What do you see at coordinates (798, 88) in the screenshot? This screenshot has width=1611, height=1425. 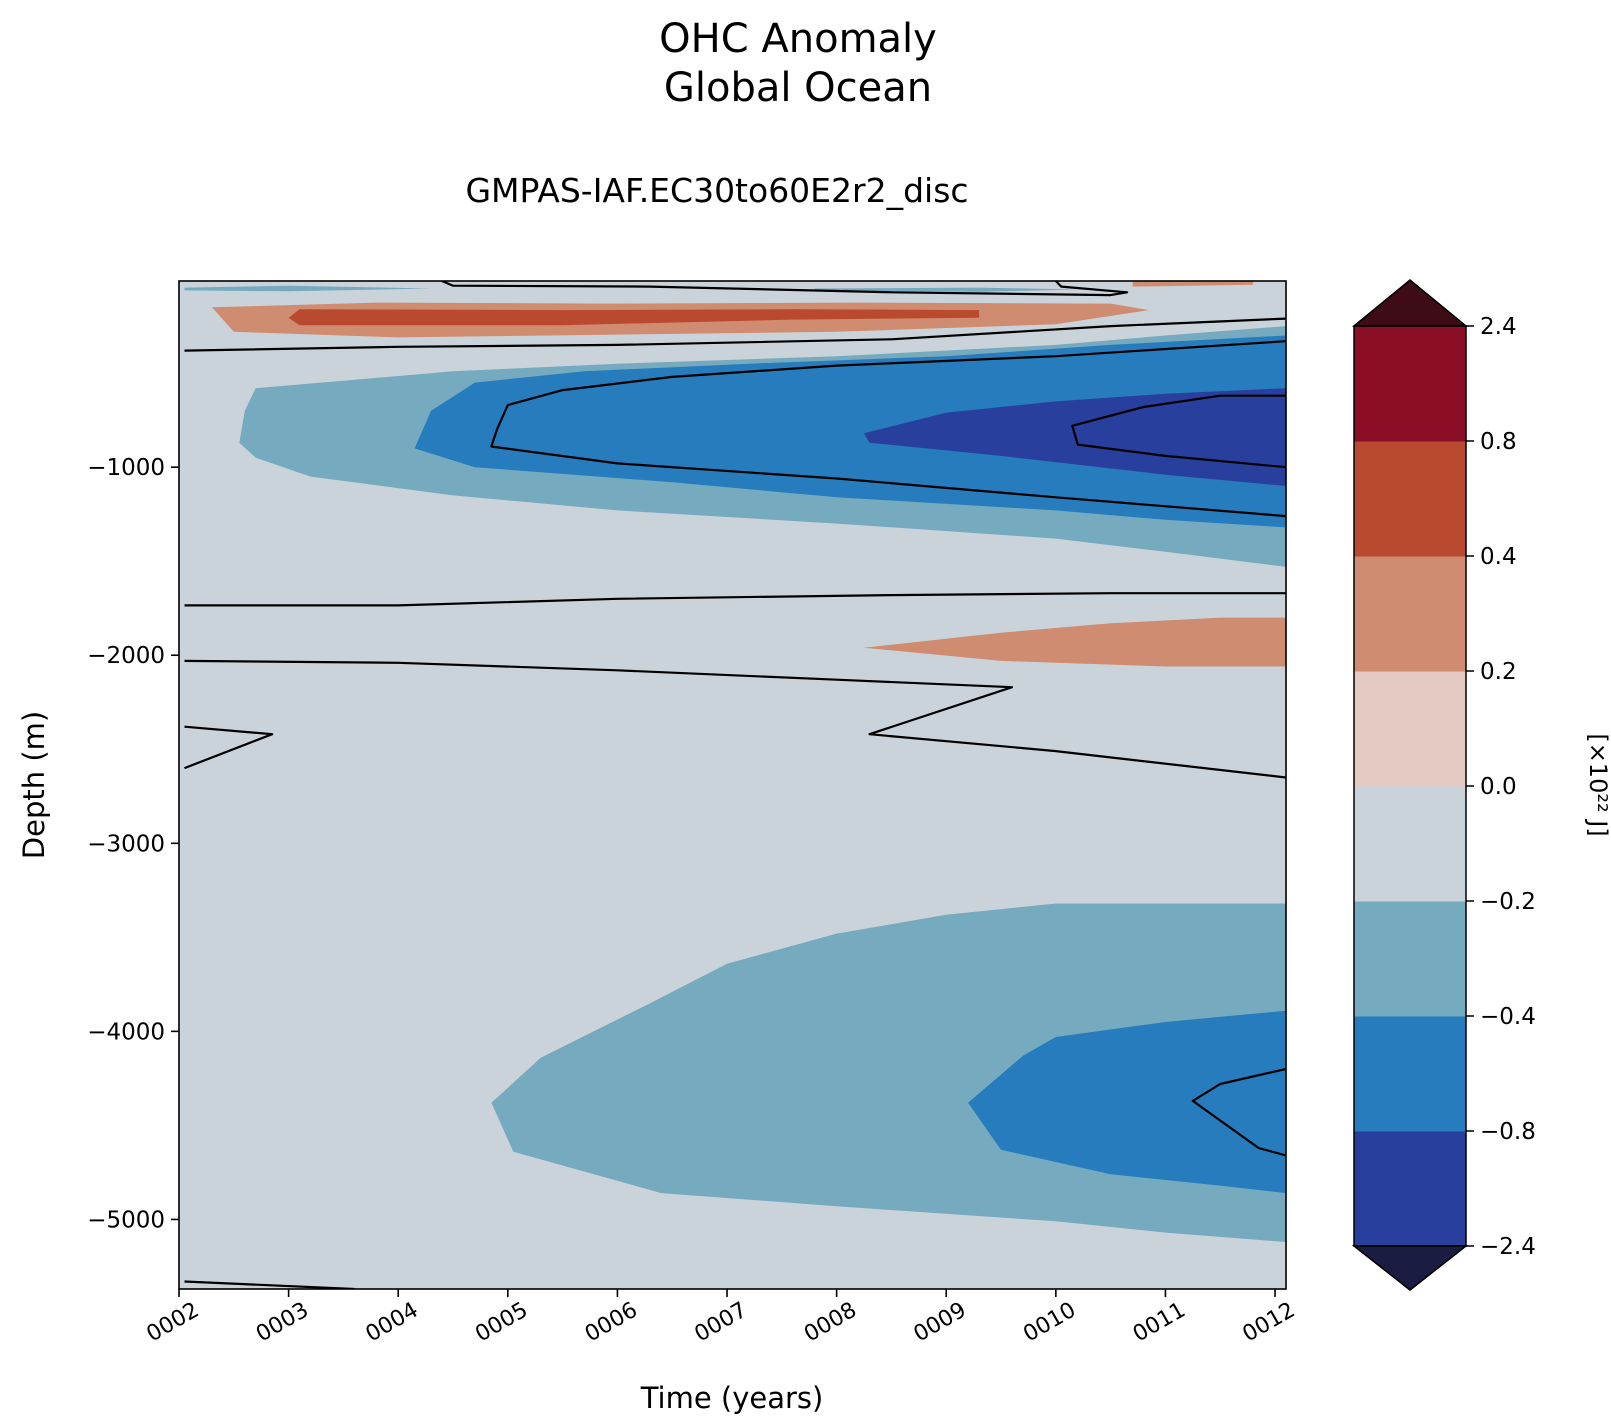 I see `chart-subtitle: Global Ocean` at bounding box center [798, 88].